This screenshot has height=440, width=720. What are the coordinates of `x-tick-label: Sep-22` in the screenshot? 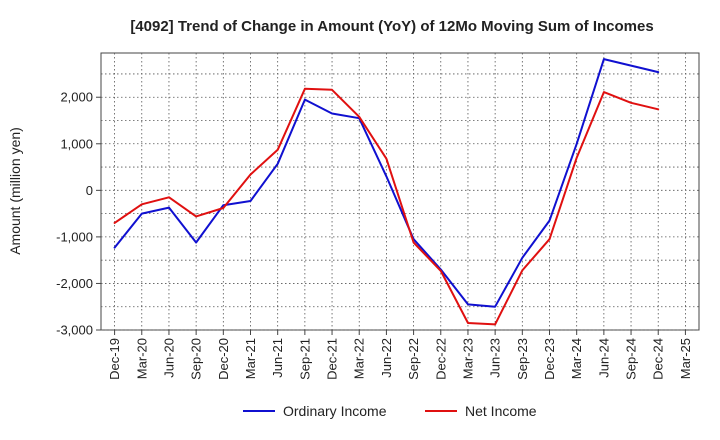 It's located at (413, 359).